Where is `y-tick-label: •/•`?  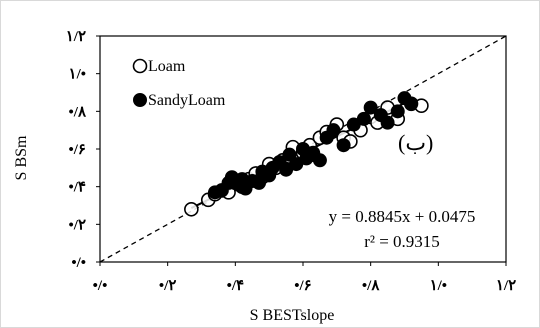 y-tick-label: •/• is located at coordinates (78, 263).